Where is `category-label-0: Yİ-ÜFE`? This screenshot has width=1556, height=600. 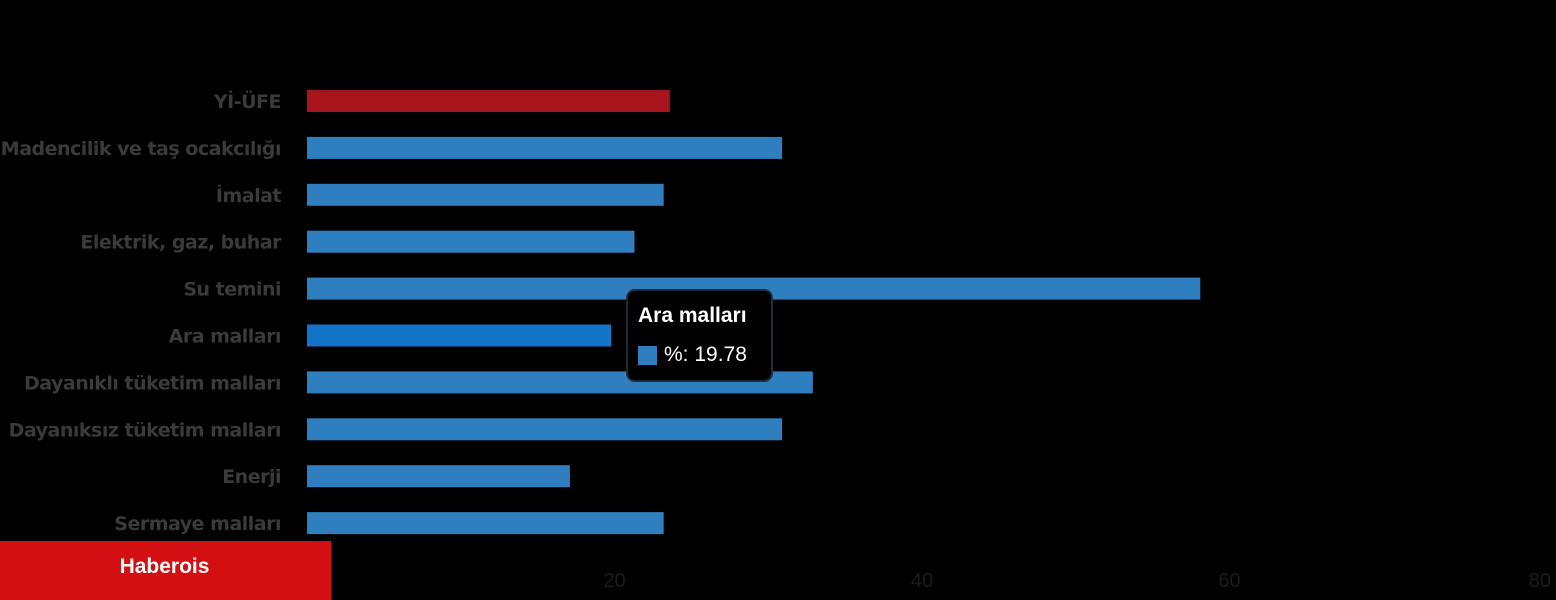
category-label-0: Yİ-ÜFE is located at coordinates (247, 101).